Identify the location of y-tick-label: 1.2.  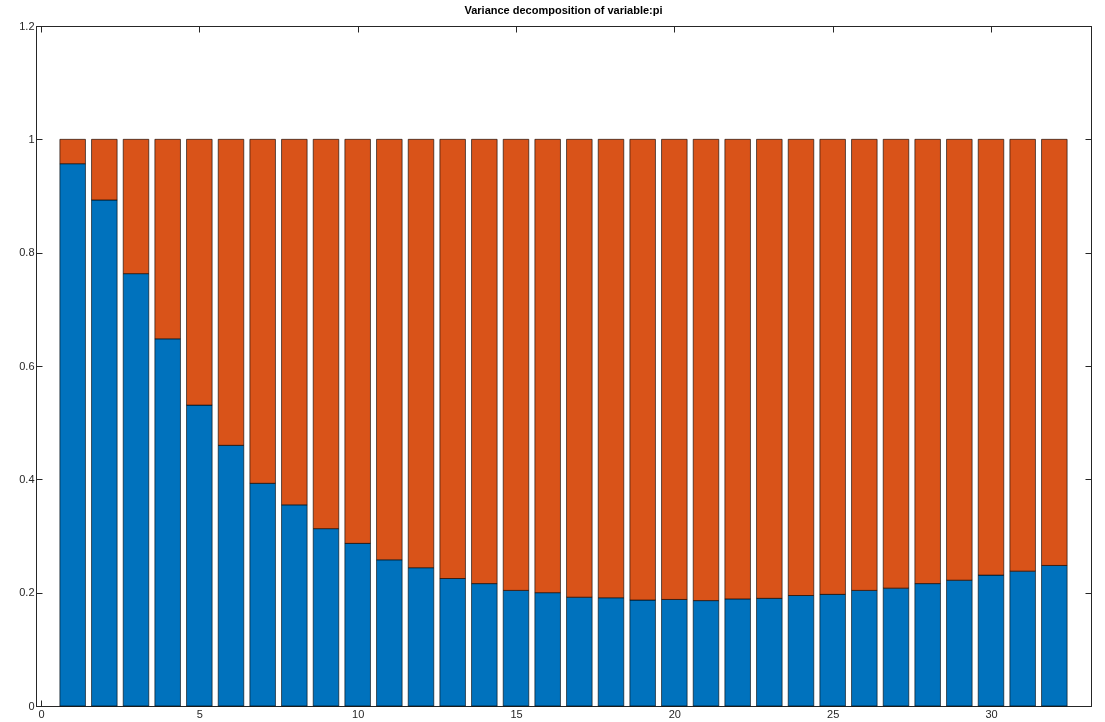
(27, 25).